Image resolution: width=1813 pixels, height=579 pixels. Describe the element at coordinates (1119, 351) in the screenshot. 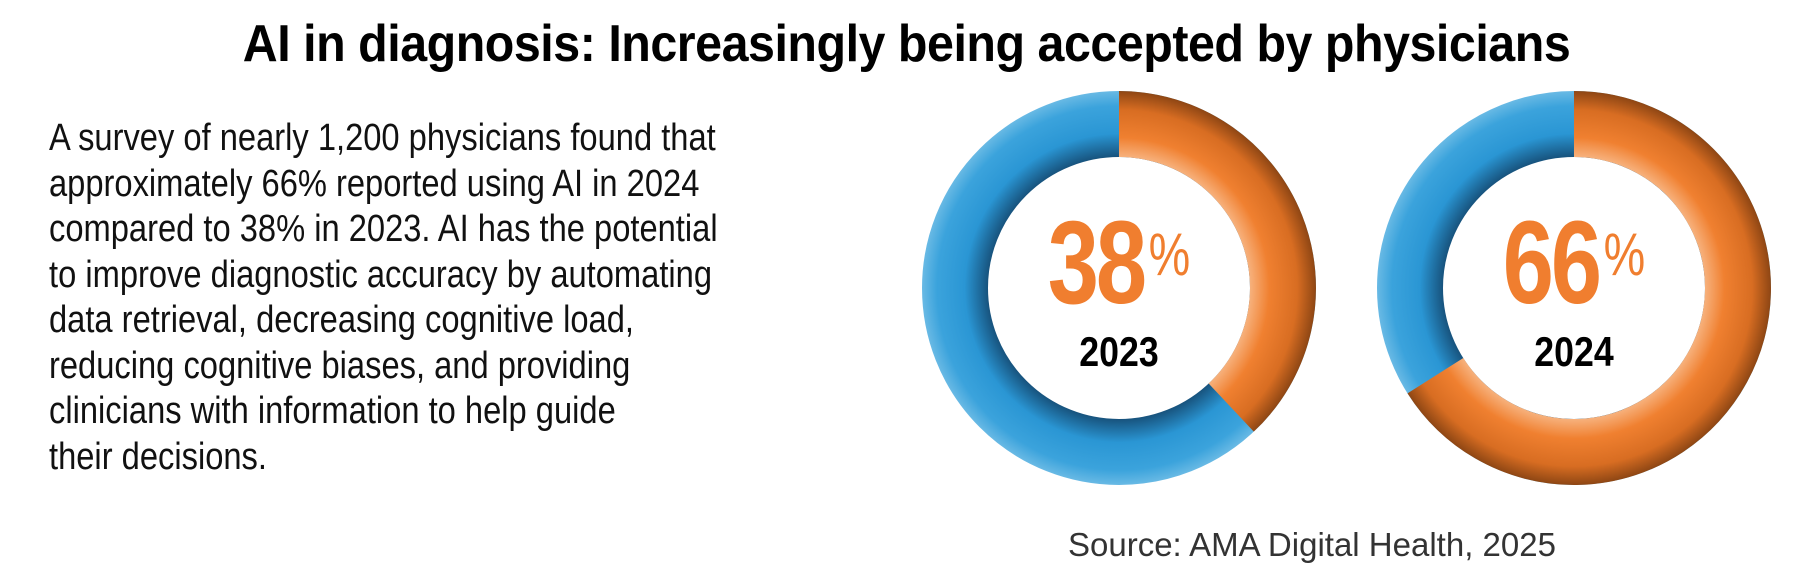

I see `year-label-2023: 2023` at that location.